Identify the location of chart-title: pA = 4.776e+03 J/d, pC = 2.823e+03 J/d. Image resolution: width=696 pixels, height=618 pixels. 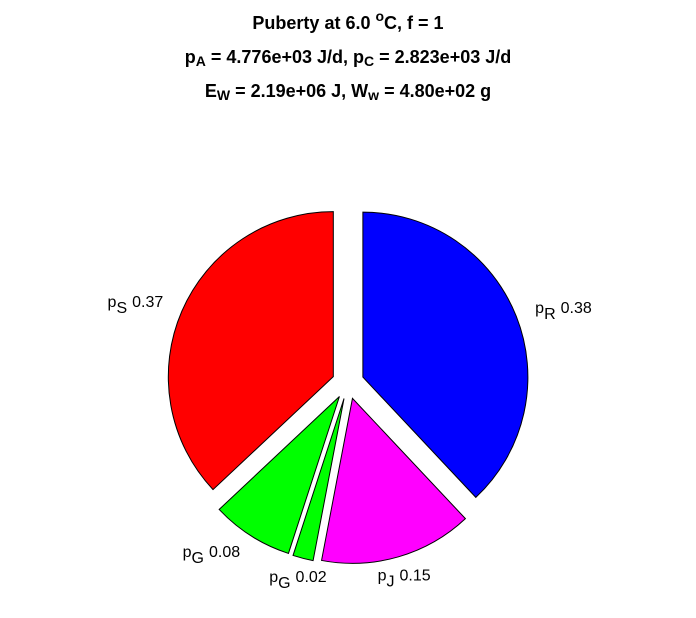
(348, 58).